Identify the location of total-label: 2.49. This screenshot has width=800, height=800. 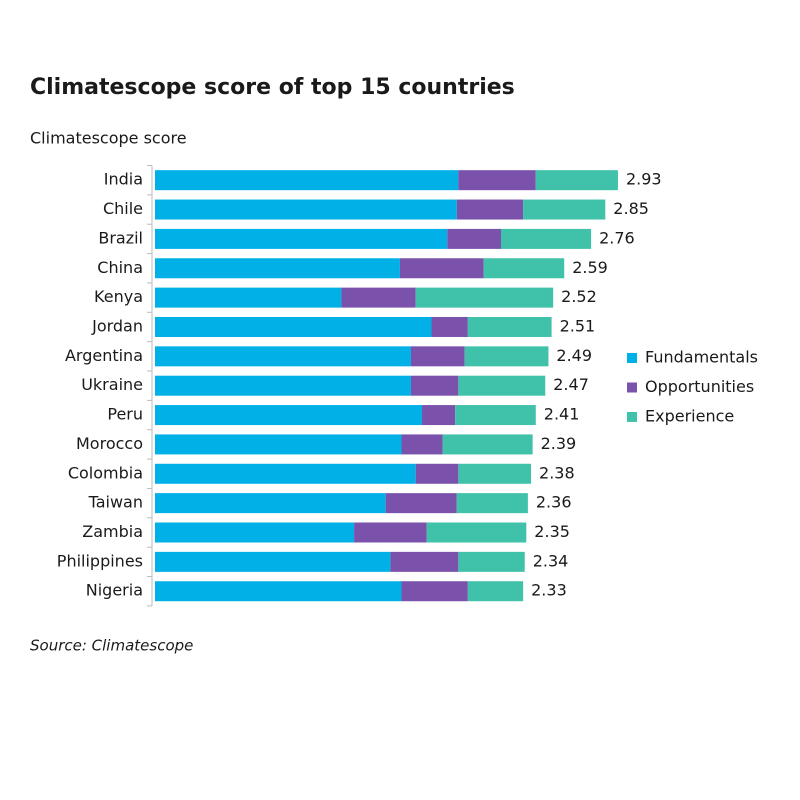
(574, 355).